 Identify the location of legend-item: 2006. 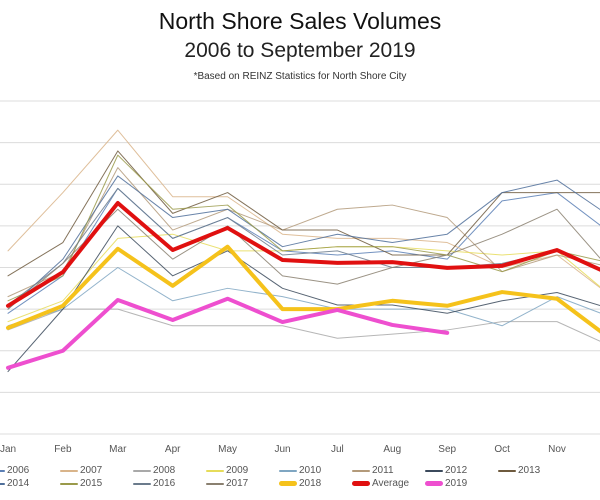
(14, 470).